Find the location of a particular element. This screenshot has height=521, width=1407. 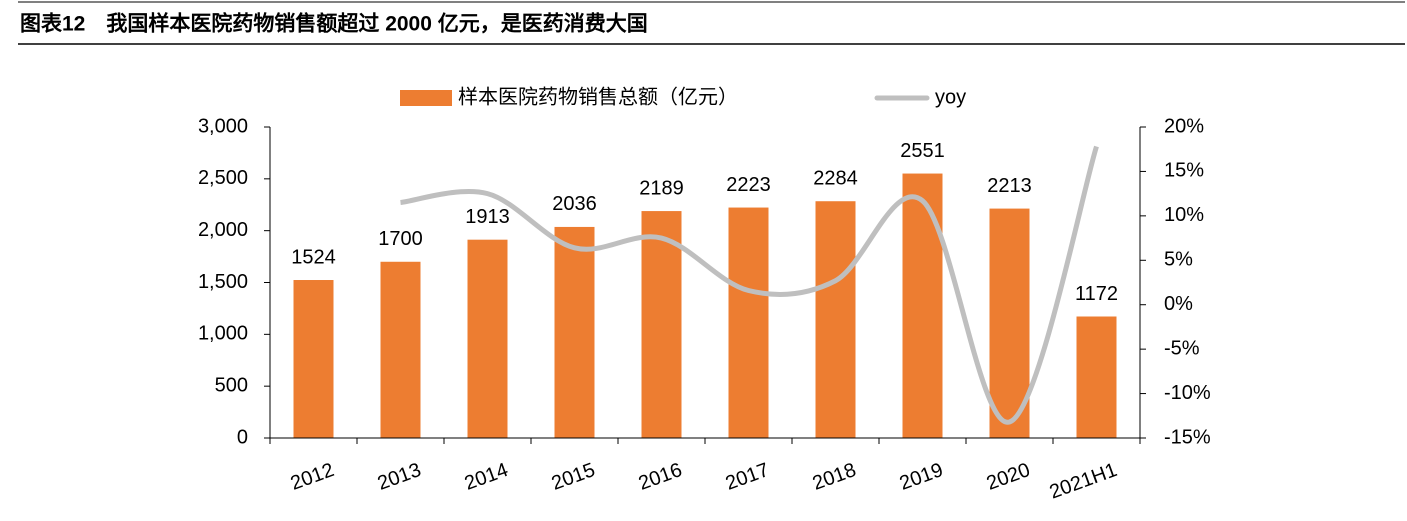

y-tick-label: 3,000 is located at coordinates (223, 126).